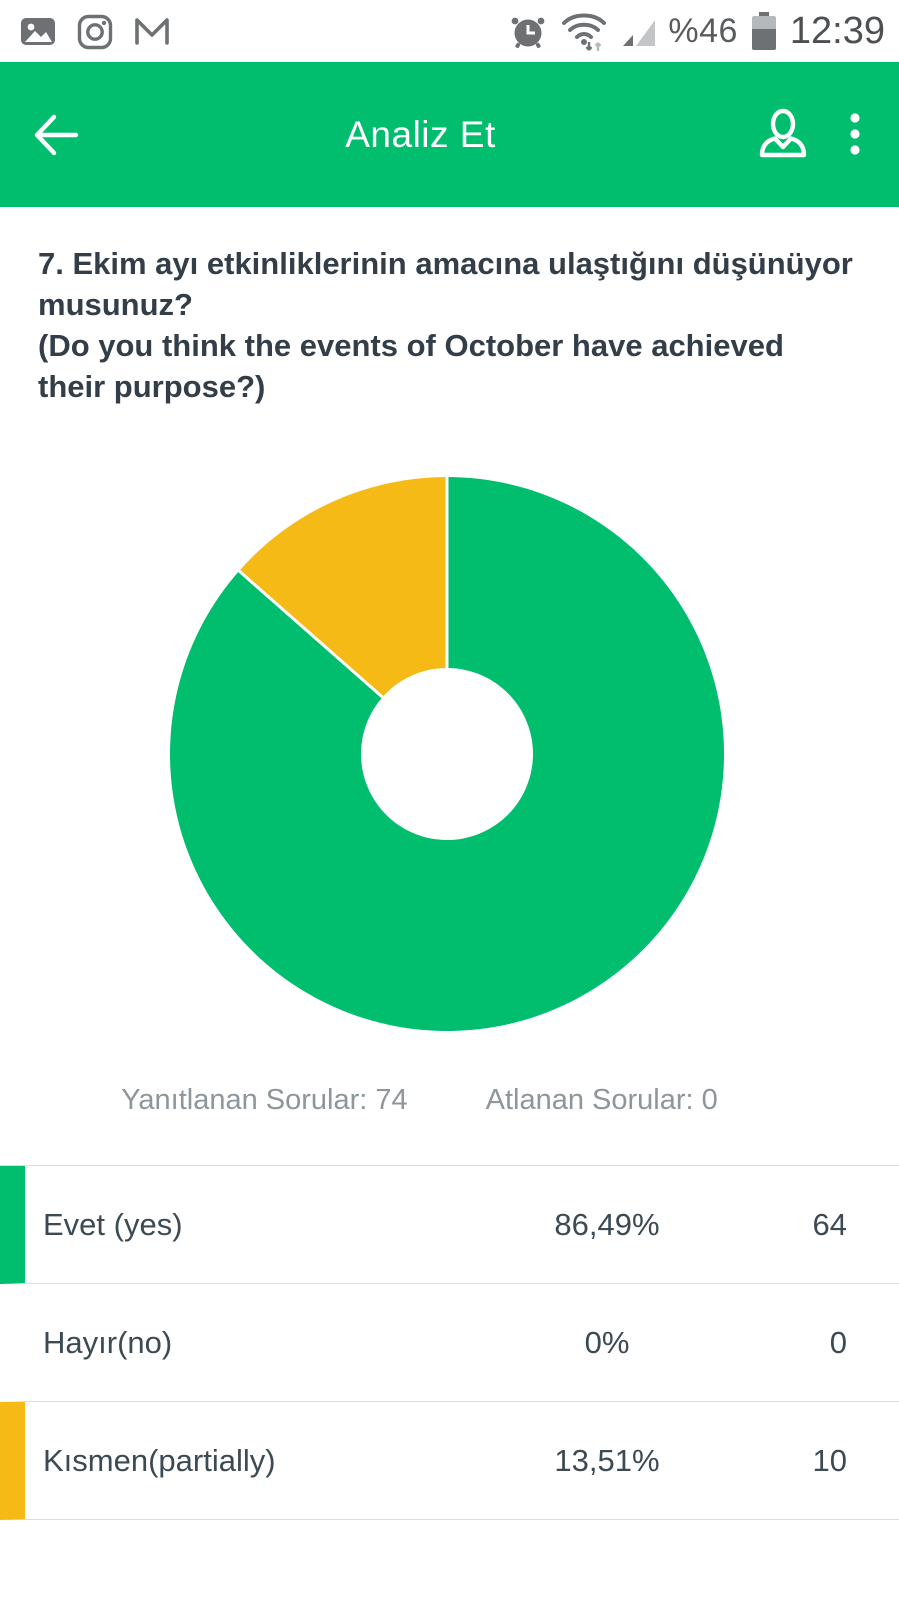 The height and width of the screenshot is (1599, 899). I want to click on app-header: Analiz Et, so click(449, 134).